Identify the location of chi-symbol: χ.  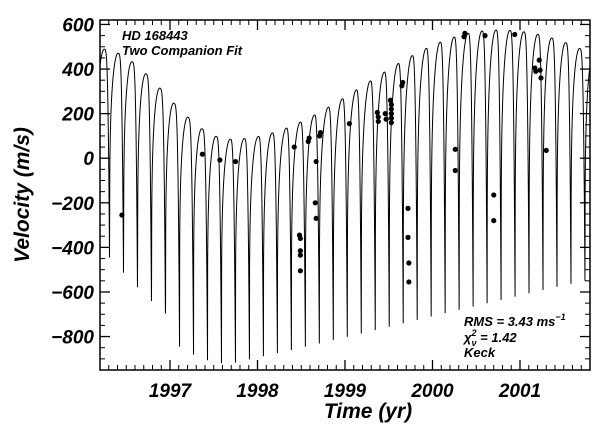
(467, 337).